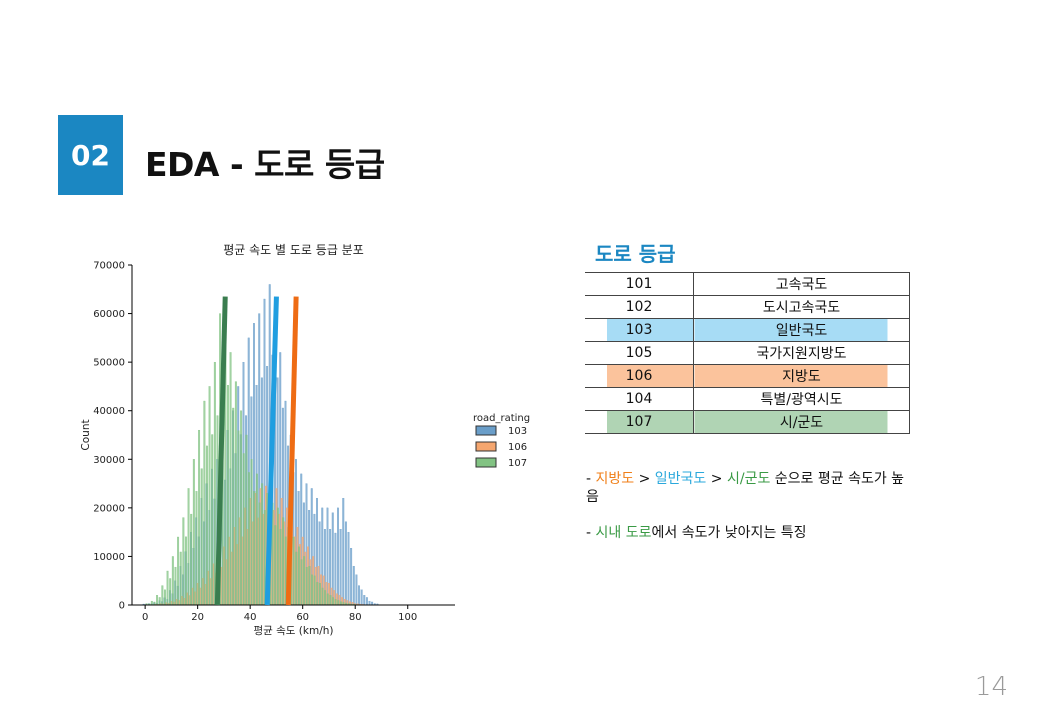  Describe the element at coordinates (90, 155) in the screenshot. I see `section-number-badge: 02` at that location.